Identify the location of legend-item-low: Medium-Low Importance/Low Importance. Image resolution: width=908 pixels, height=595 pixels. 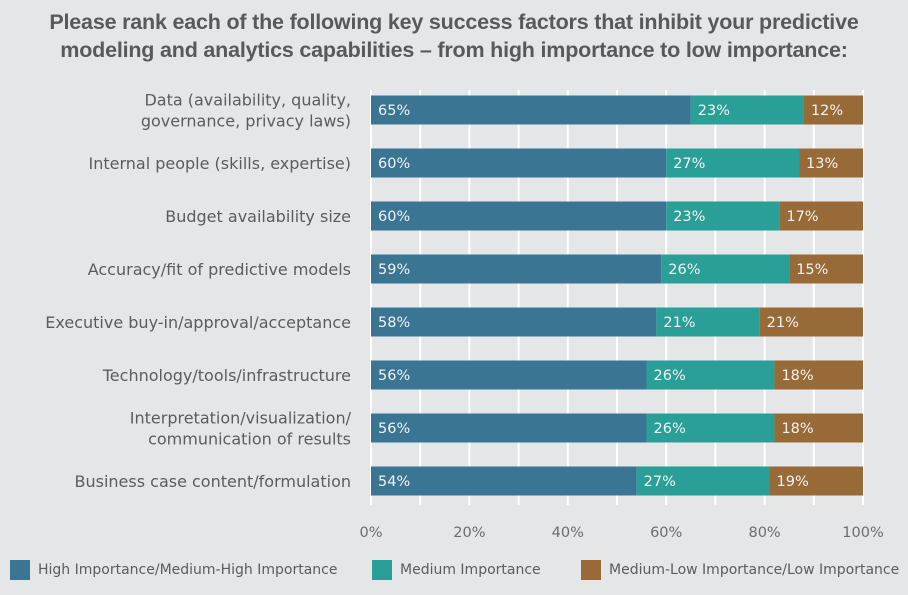
(740, 570).